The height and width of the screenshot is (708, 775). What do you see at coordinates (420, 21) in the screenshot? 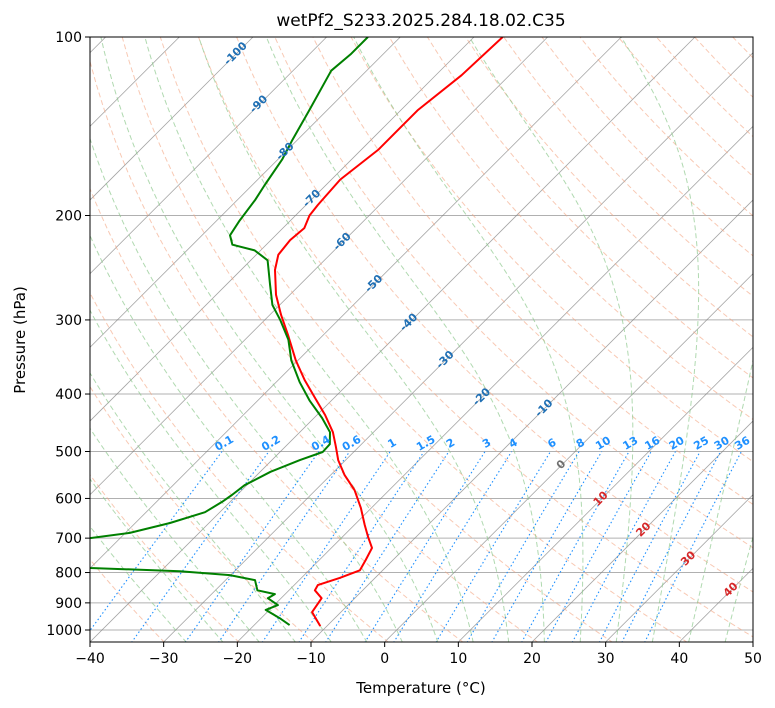
I see `chart-title: wetPf2_S233.2025.284.18.02.C35` at bounding box center [420, 21].